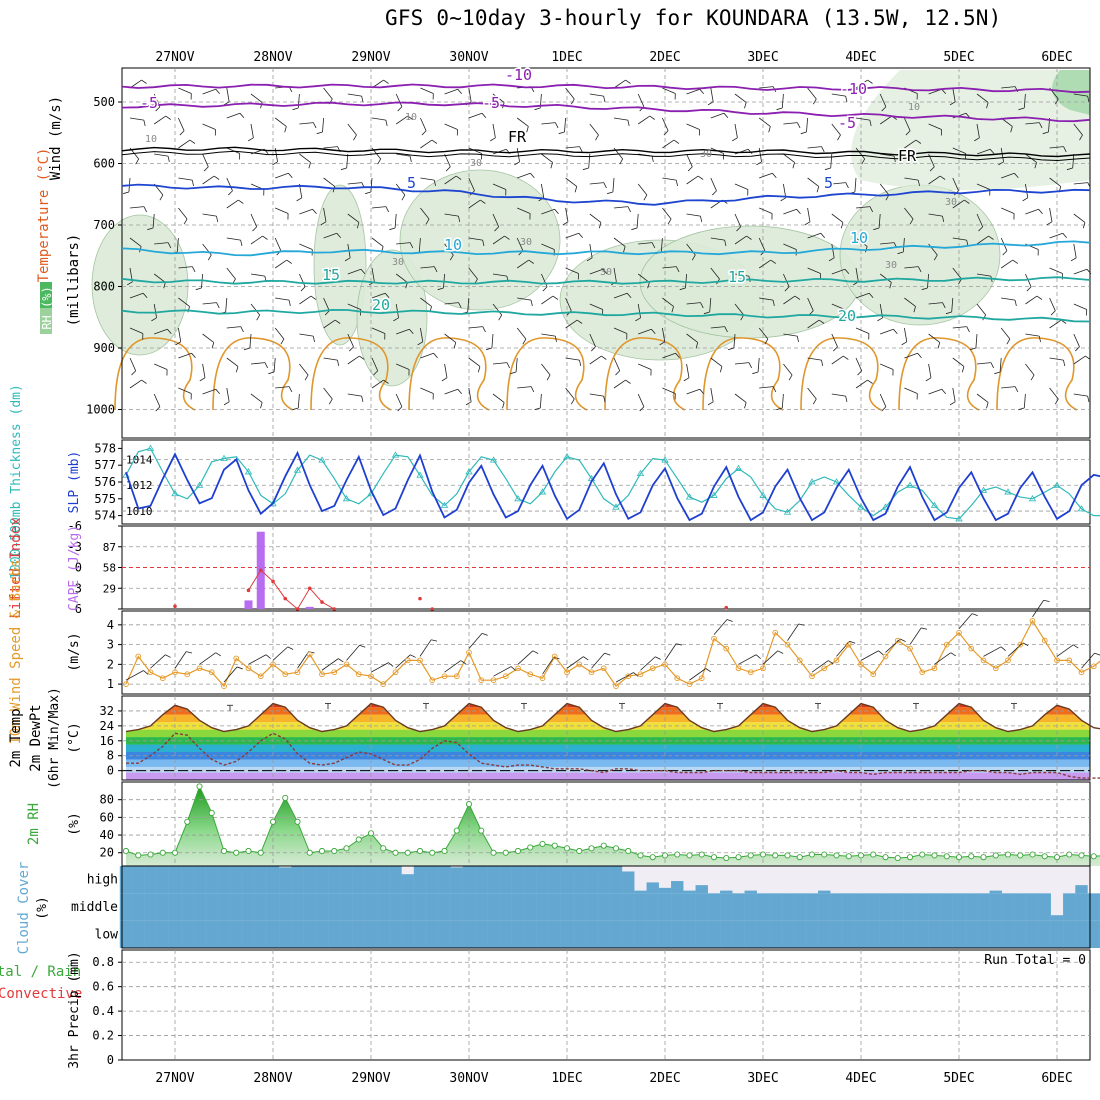 The image size is (1100, 1100). What do you see at coordinates (743, 374) in the screenshot?
I see `rh-contour-orange` at bounding box center [743, 374].